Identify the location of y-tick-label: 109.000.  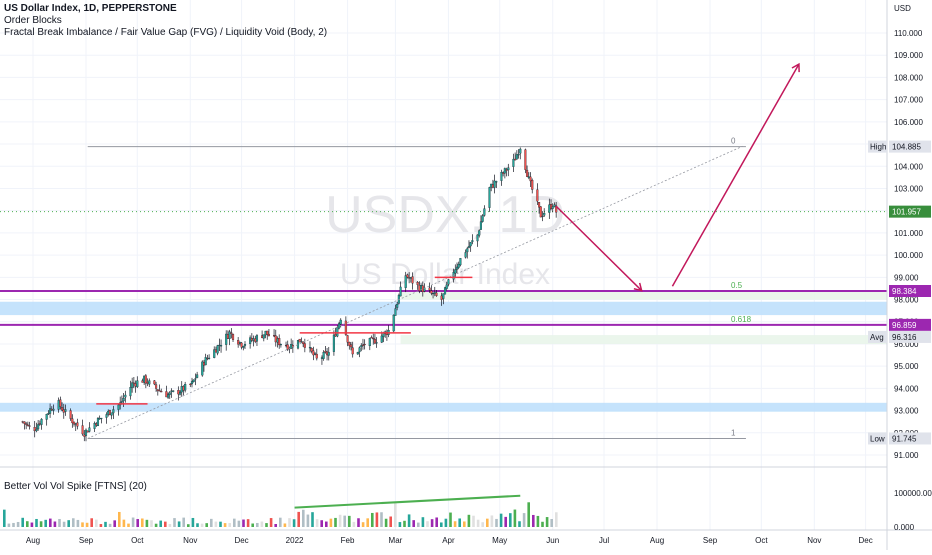
(908, 55).